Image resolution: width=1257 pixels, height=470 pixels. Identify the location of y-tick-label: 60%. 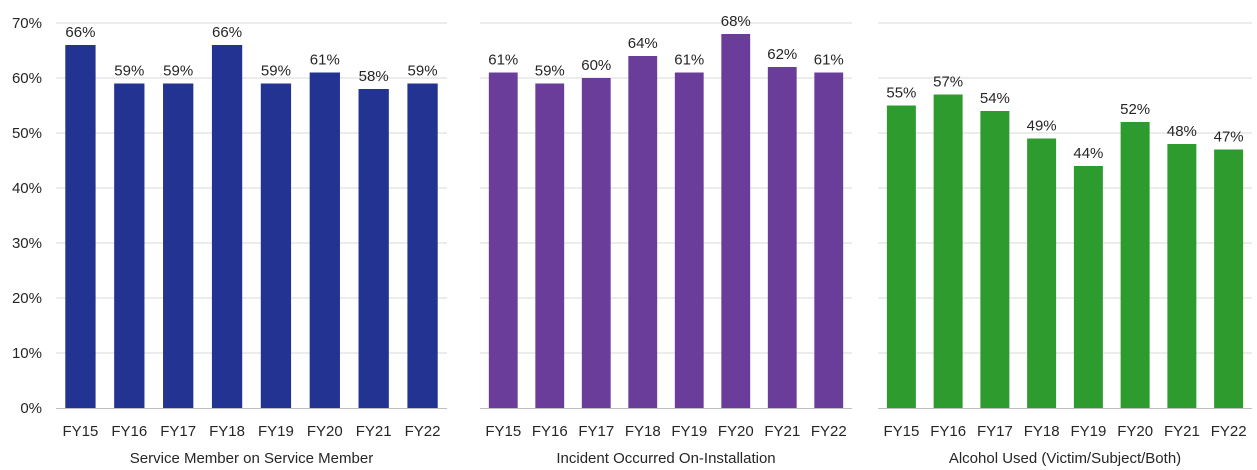
(27, 78).